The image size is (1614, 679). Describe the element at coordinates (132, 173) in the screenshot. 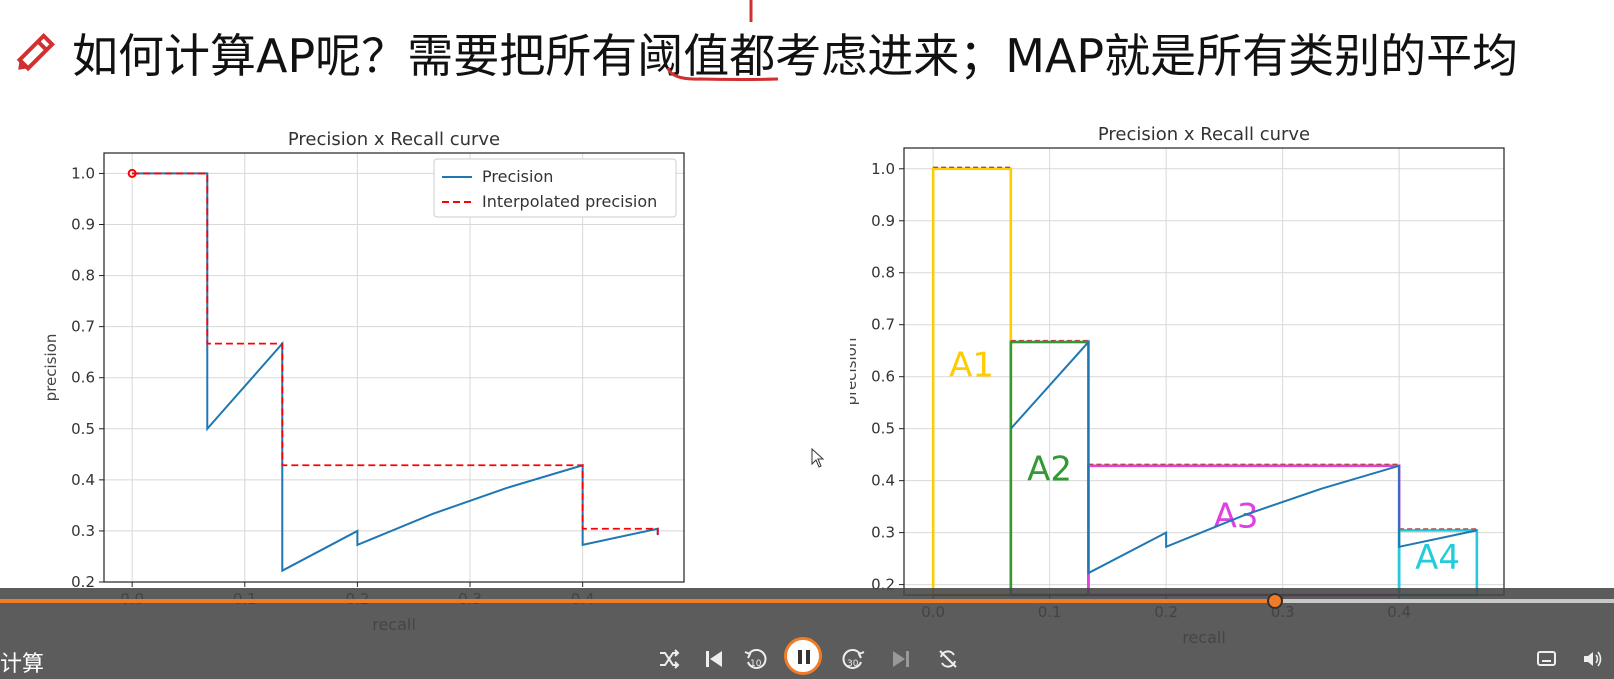

I see `start-marker` at that location.